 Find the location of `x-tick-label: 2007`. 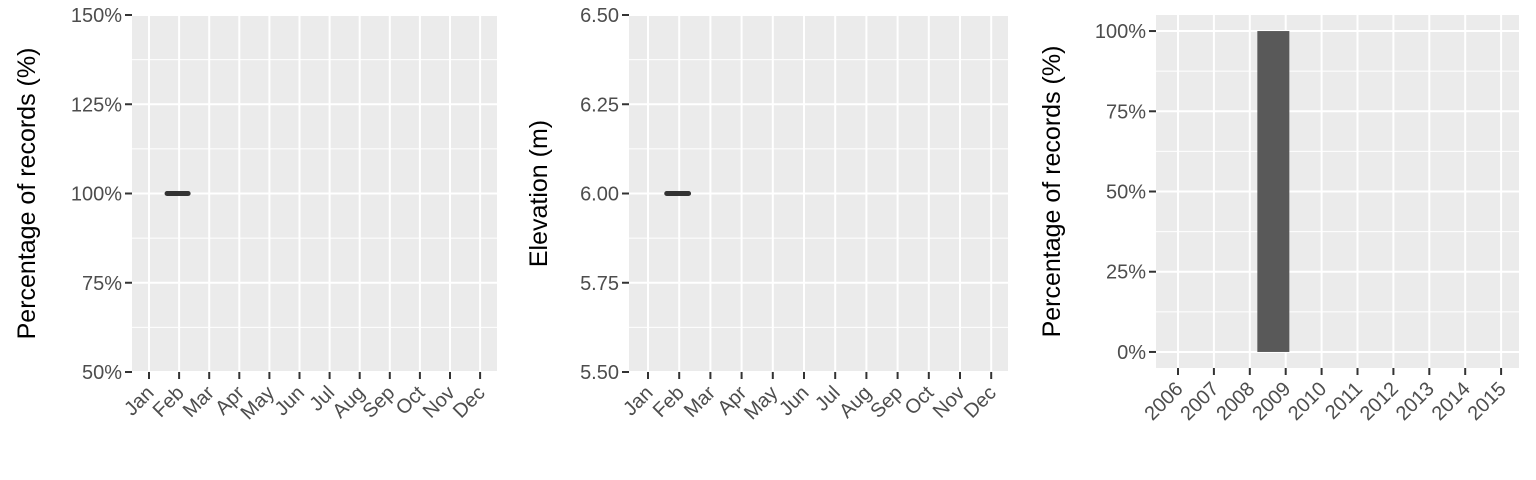

x-tick-label: 2007 is located at coordinates (1199, 401).